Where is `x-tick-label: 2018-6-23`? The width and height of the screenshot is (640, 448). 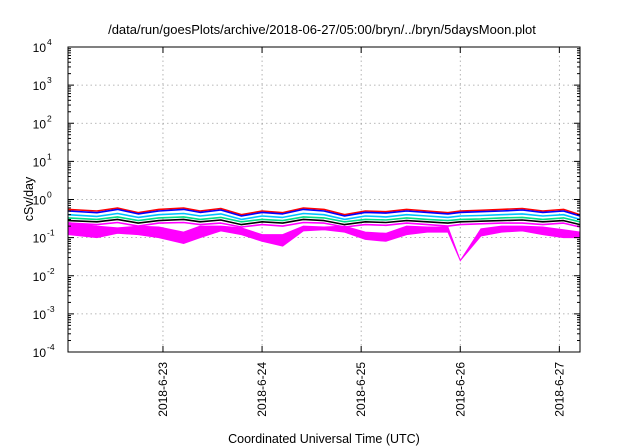 x-tick-label: 2018-6-23 is located at coordinates (163, 389).